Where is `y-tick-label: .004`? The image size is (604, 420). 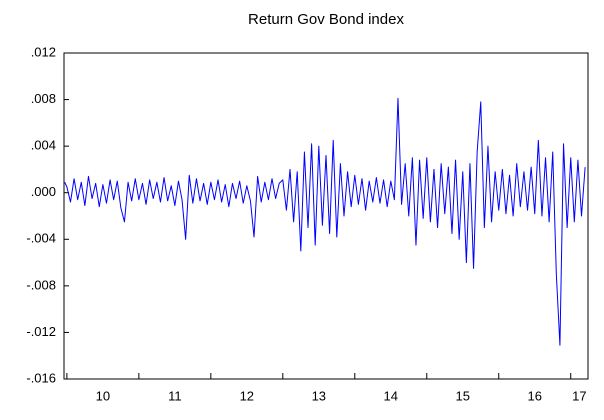 y-tick-label: .004 is located at coordinates (43, 145).